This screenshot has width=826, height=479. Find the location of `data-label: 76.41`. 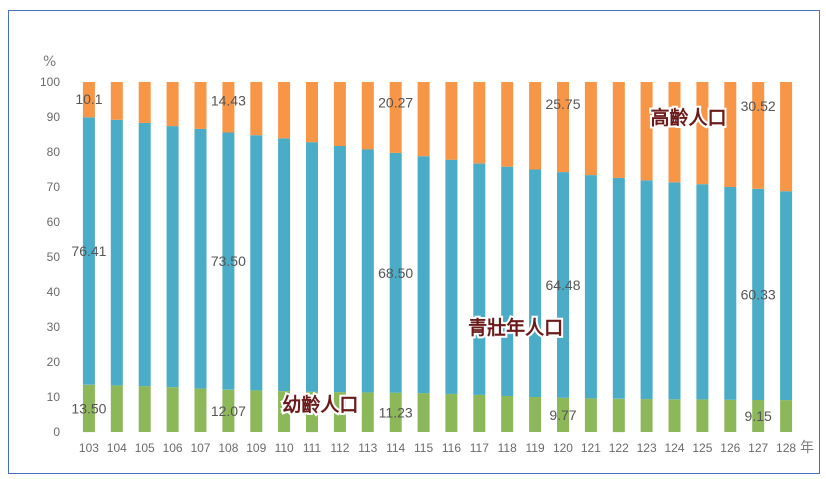

data-label: 76.41 is located at coordinates (88, 251).